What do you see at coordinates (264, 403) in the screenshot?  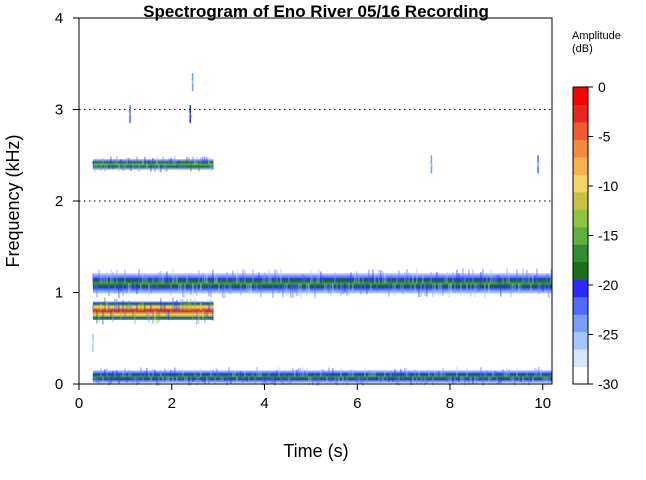 I see `x-tick-label: 4` at bounding box center [264, 403].